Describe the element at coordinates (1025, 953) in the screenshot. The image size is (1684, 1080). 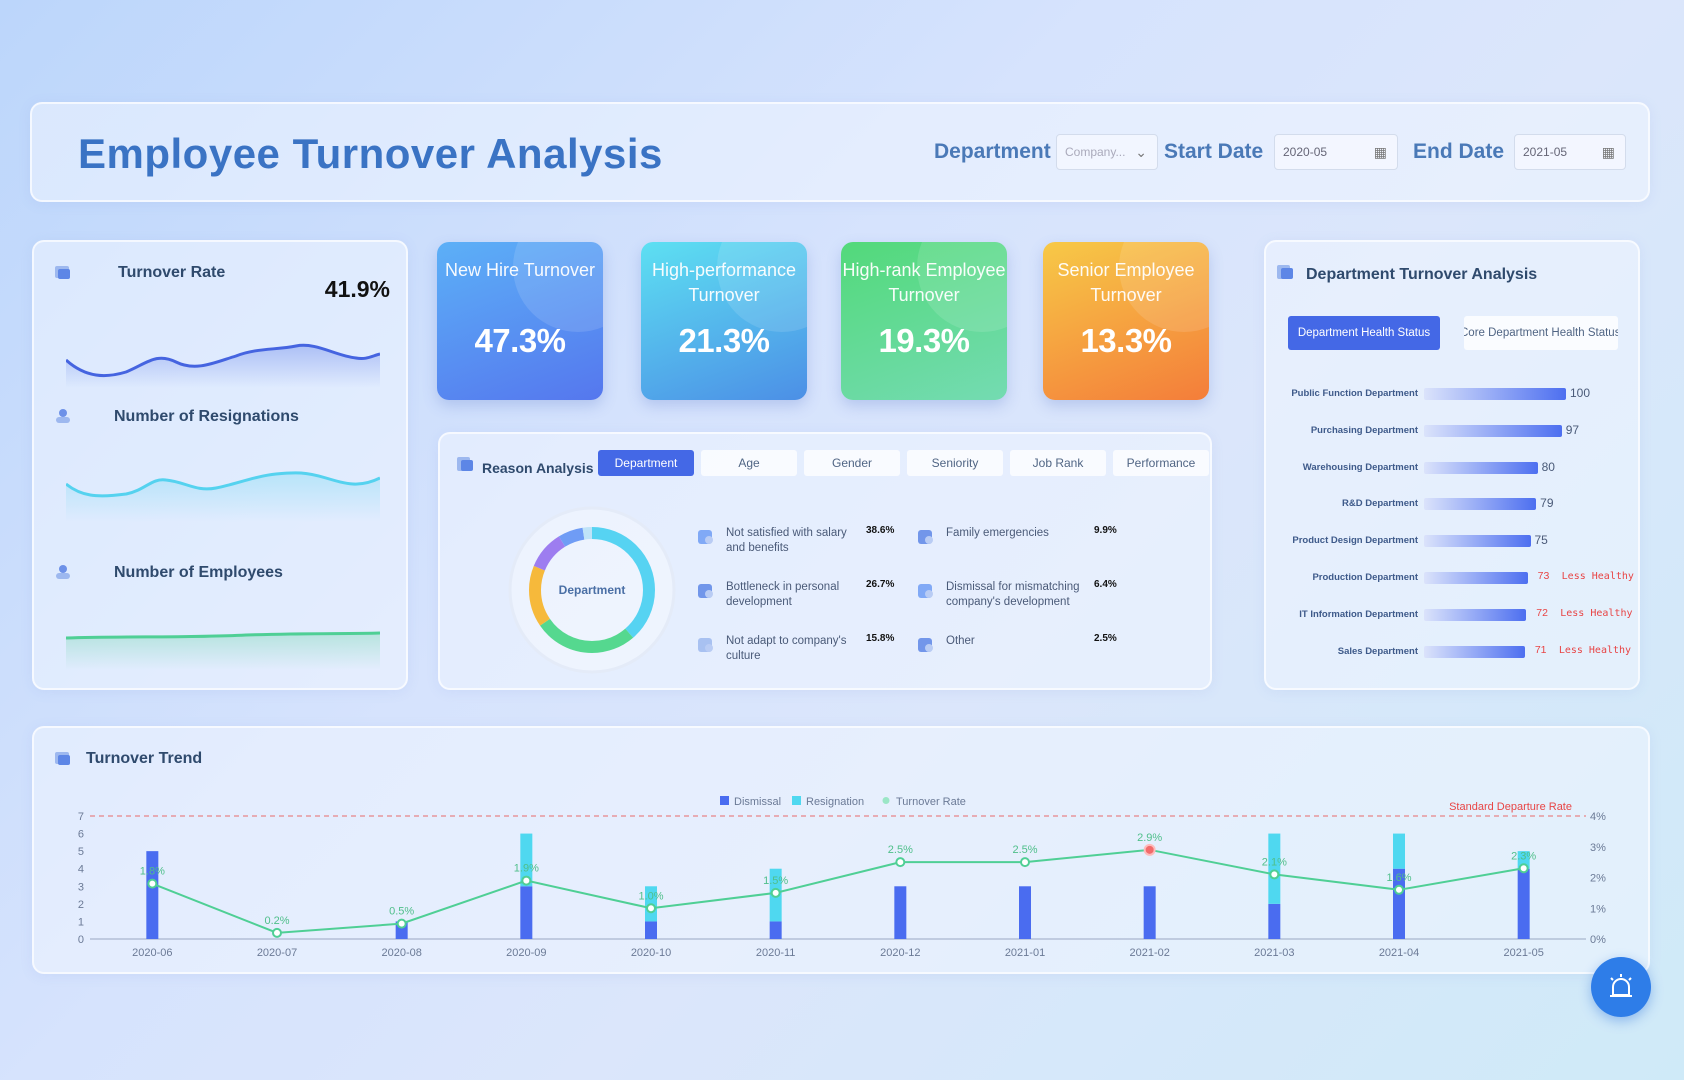
I see `x-tick-label: 2021-01` at that location.